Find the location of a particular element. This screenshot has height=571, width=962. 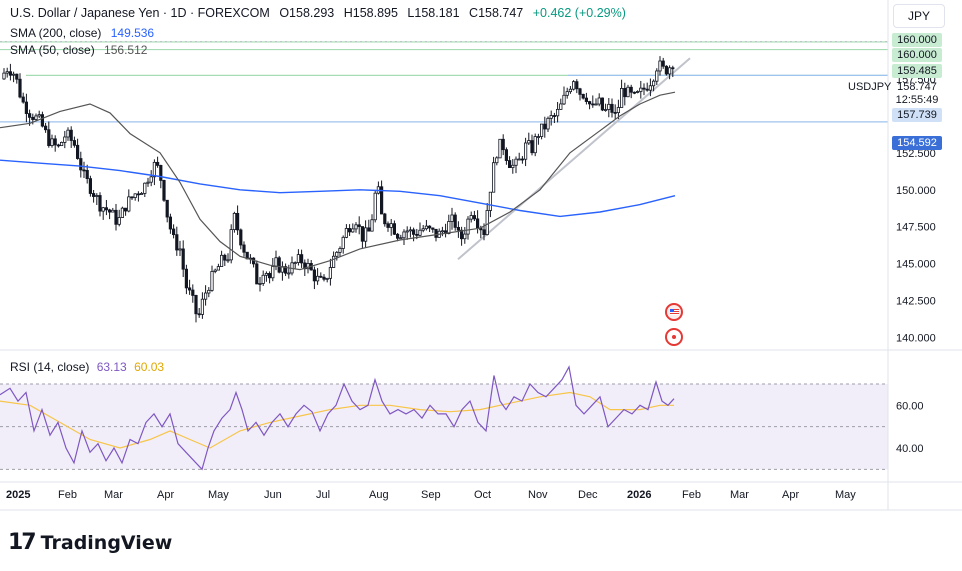

y-tick-label: 142.500 is located at coordinates (916, 302).